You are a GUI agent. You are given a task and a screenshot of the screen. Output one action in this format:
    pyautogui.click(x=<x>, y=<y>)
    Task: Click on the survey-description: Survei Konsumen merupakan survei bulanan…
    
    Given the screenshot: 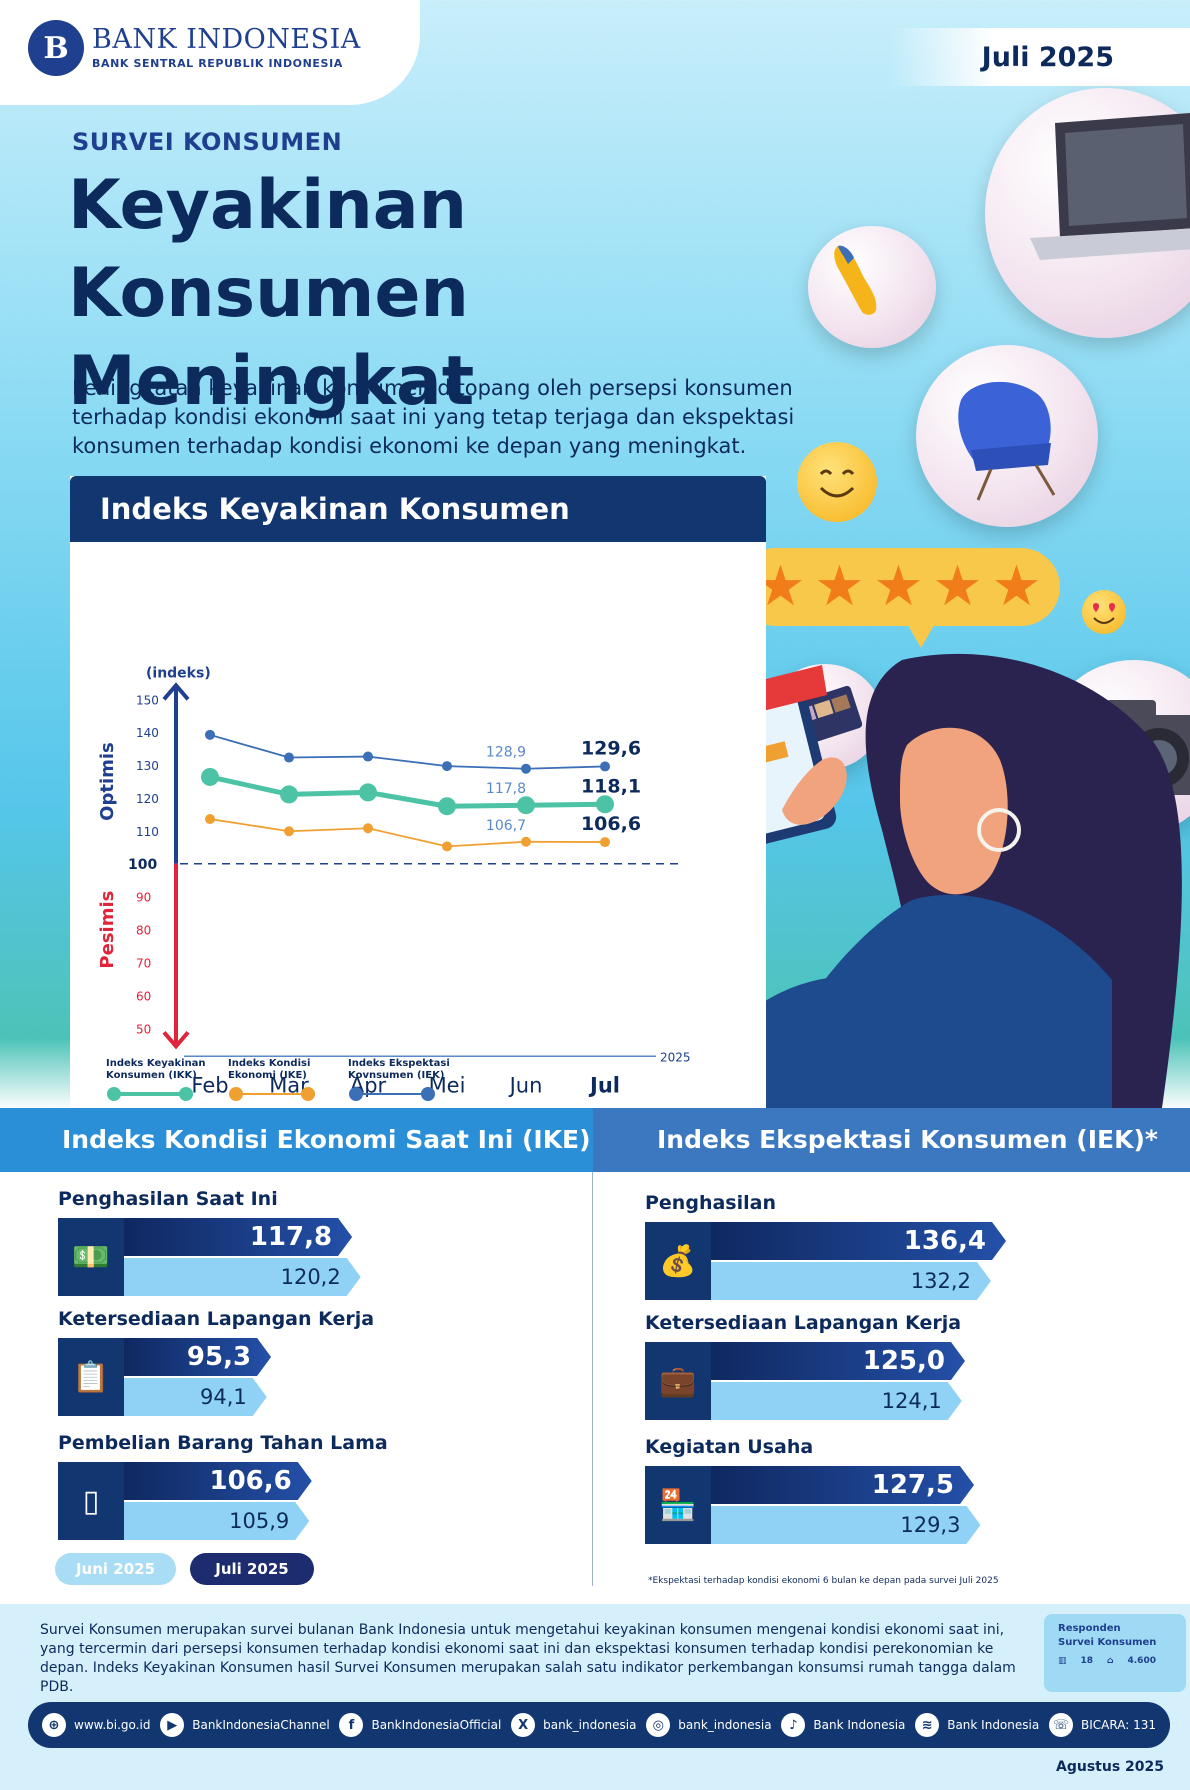 What is the action you would take?
    pyautogui.click(x=528, y=1658)
    